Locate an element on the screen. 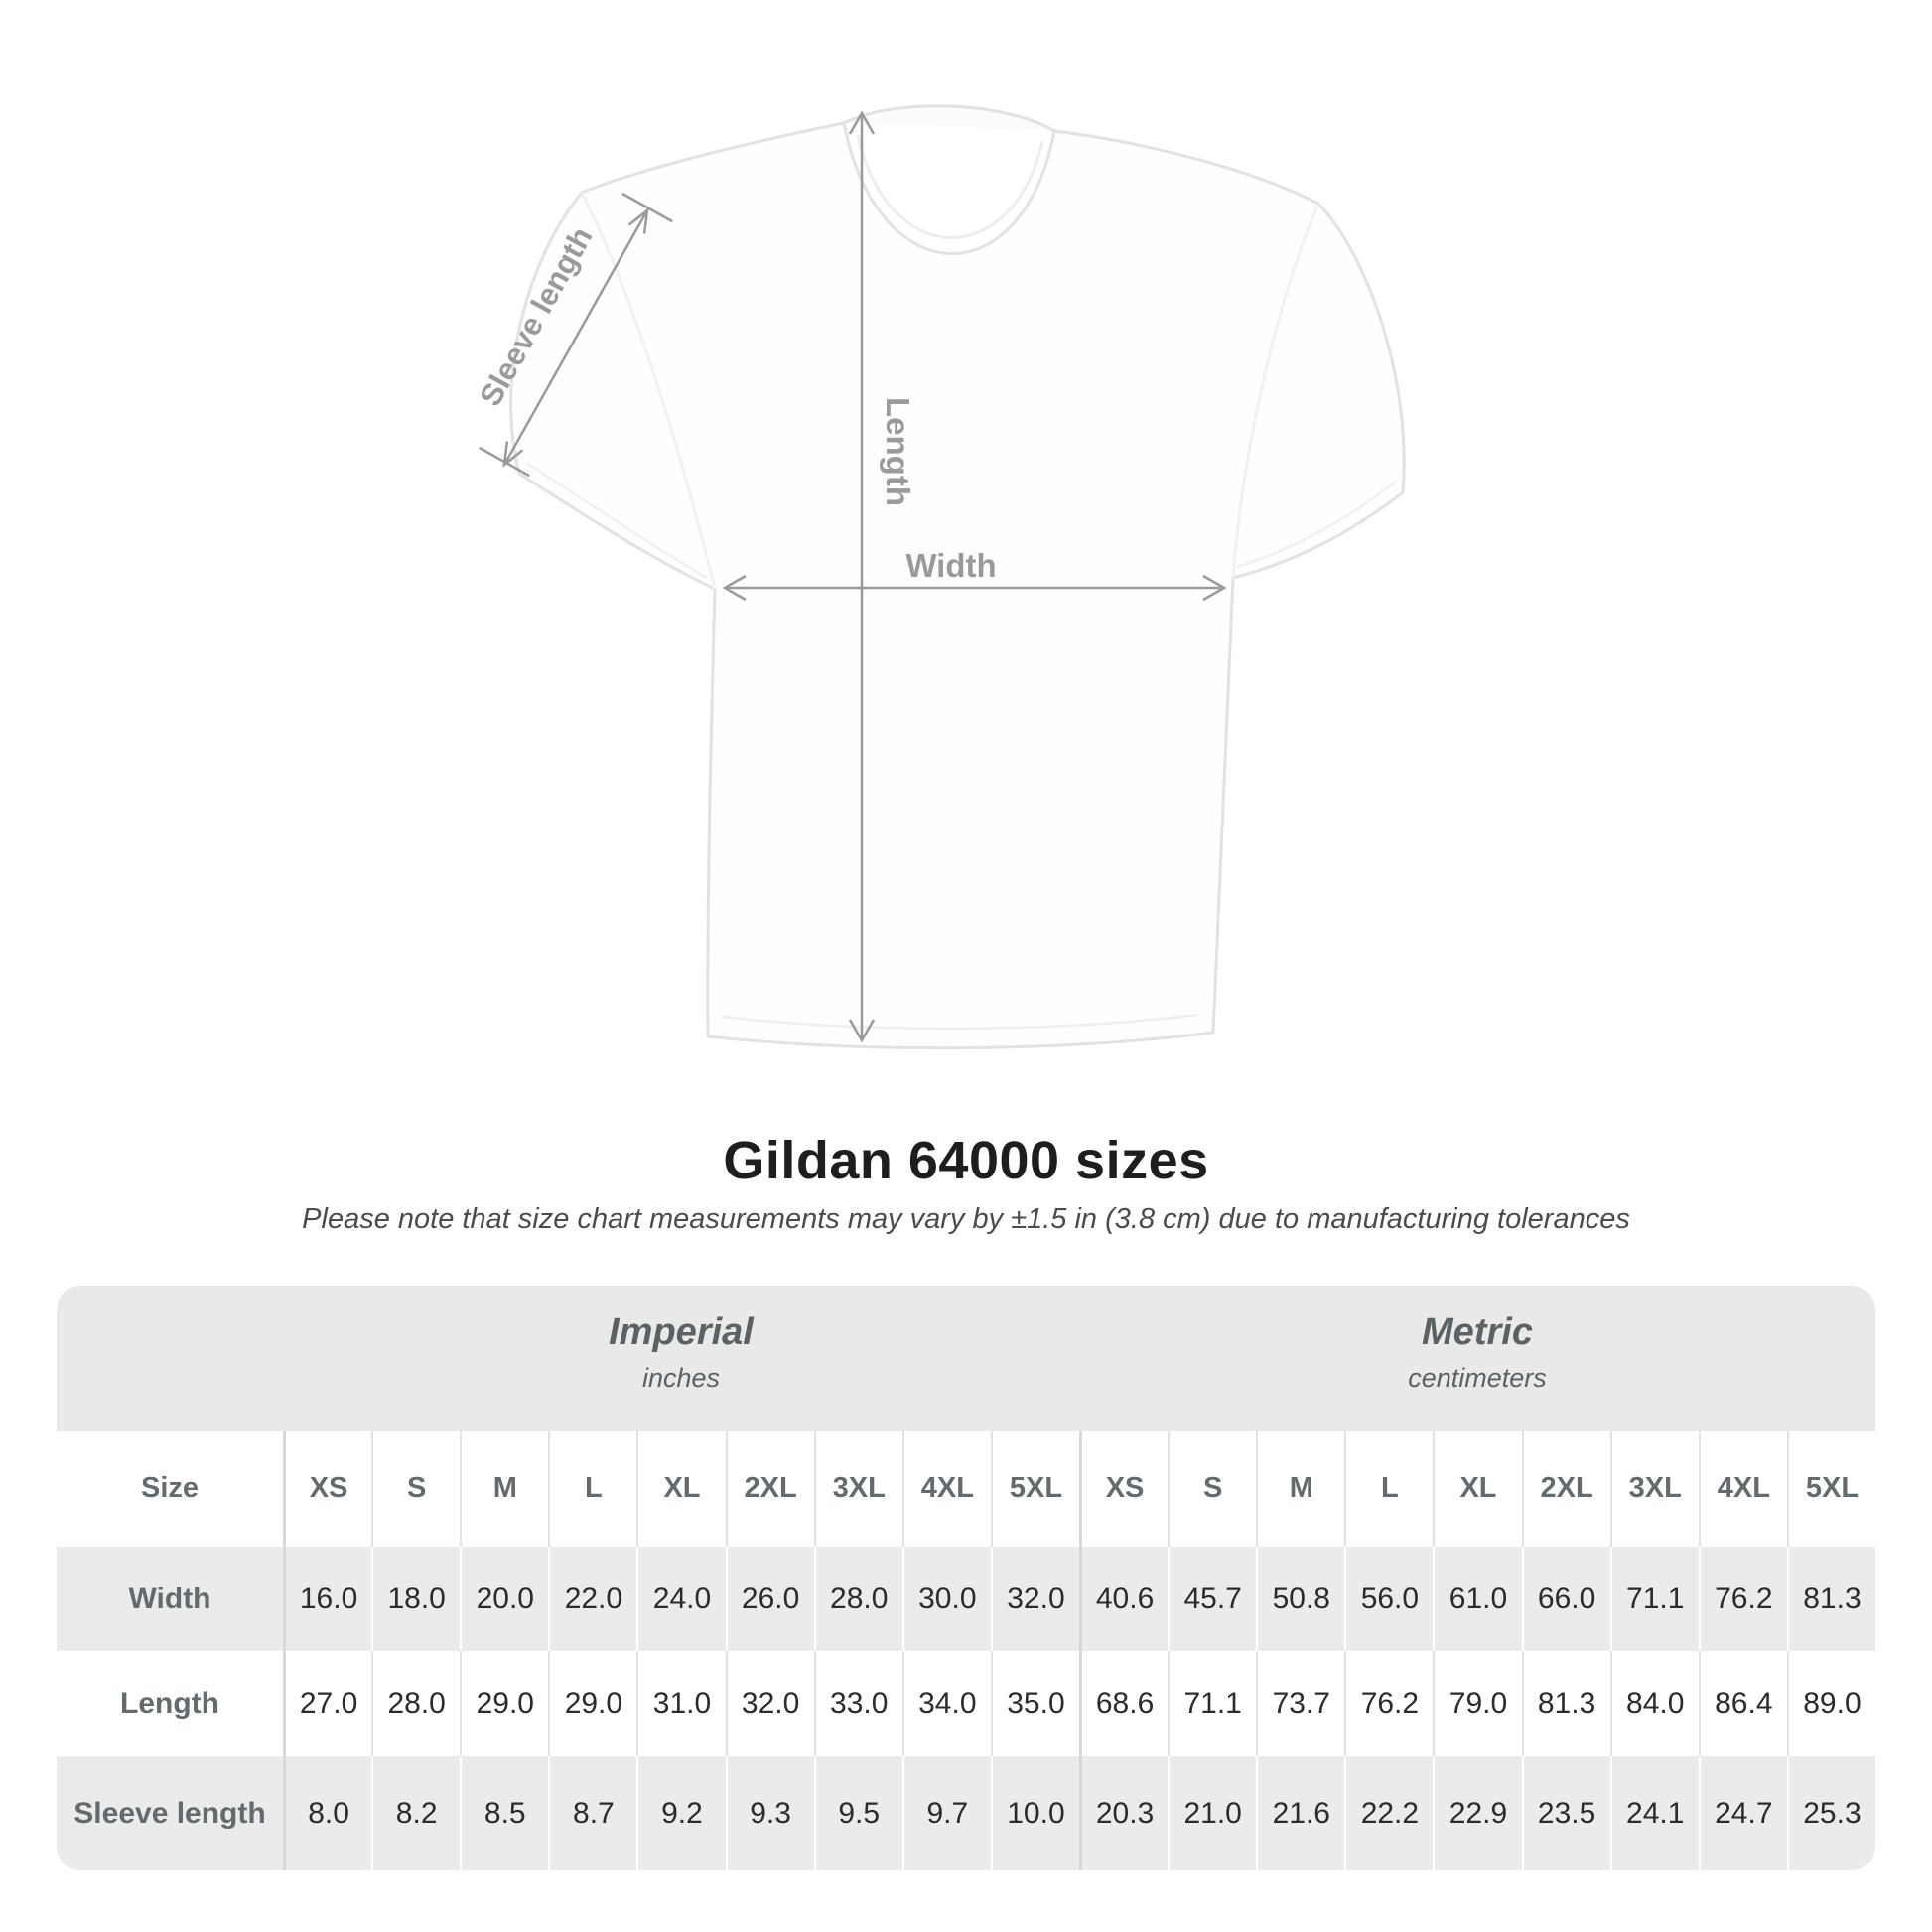 The width and height of the screenshot is (1932, 1932). measurement-row-length-cell: 34.0 is located at coordinates (946, 1703).